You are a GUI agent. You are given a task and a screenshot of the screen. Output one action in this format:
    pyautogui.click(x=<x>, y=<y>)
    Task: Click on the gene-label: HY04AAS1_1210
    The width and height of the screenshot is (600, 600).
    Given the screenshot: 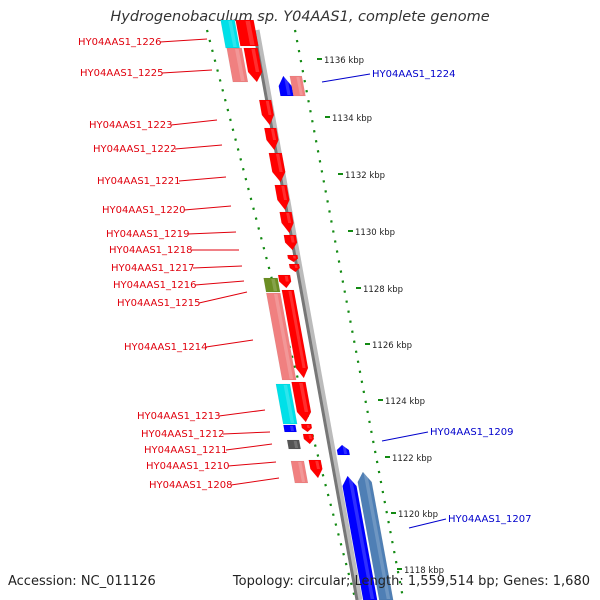 What is the action you would take?
    pyautogui.click(x=187, y=466)
    